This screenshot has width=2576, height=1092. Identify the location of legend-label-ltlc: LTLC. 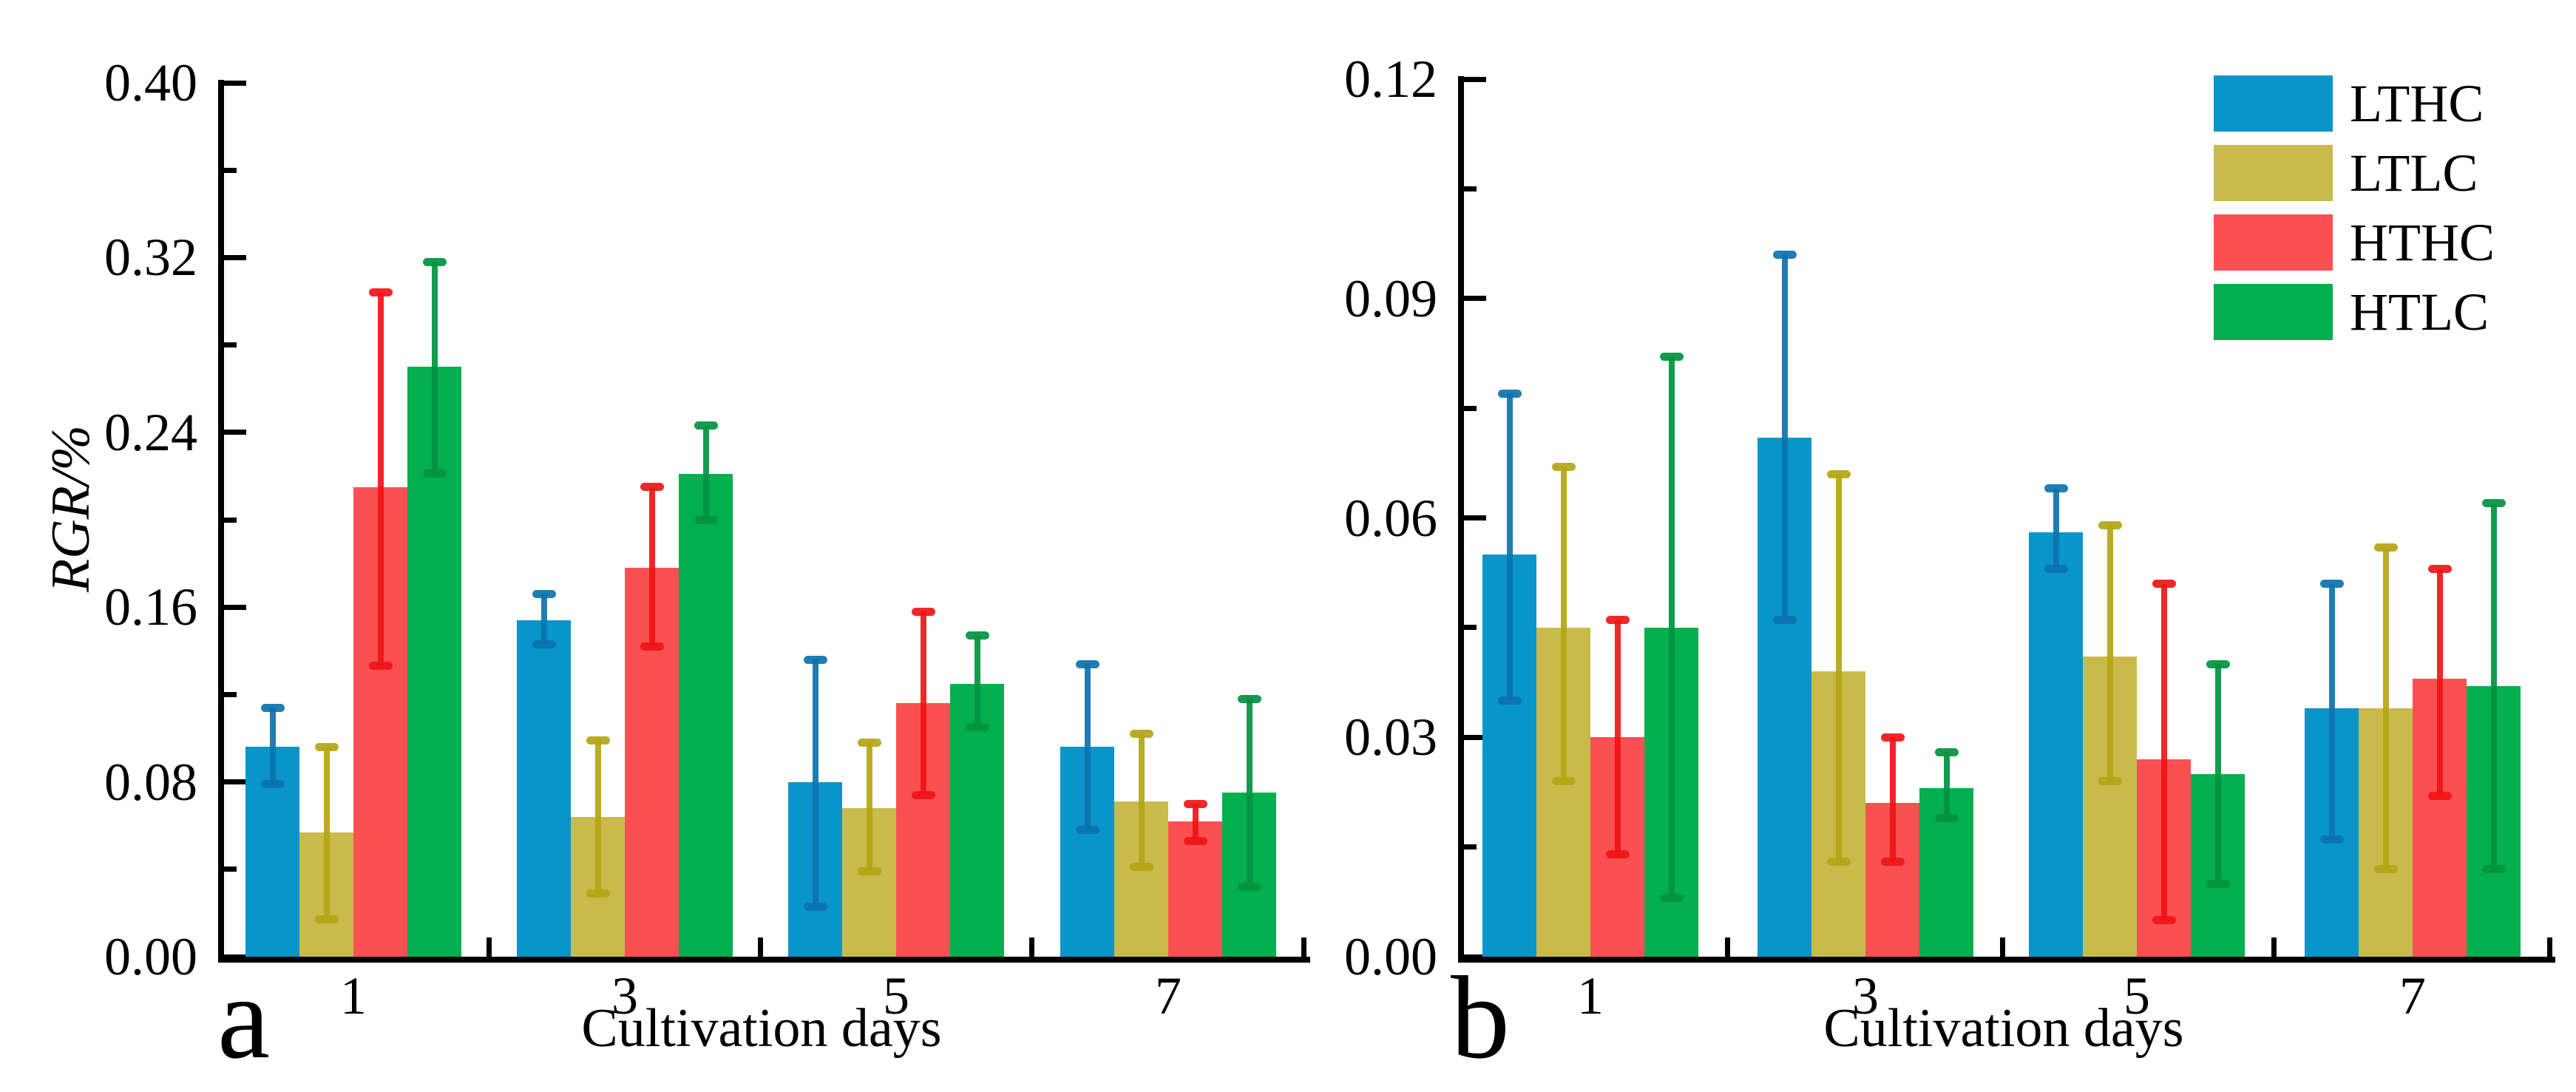
(2414, 173).